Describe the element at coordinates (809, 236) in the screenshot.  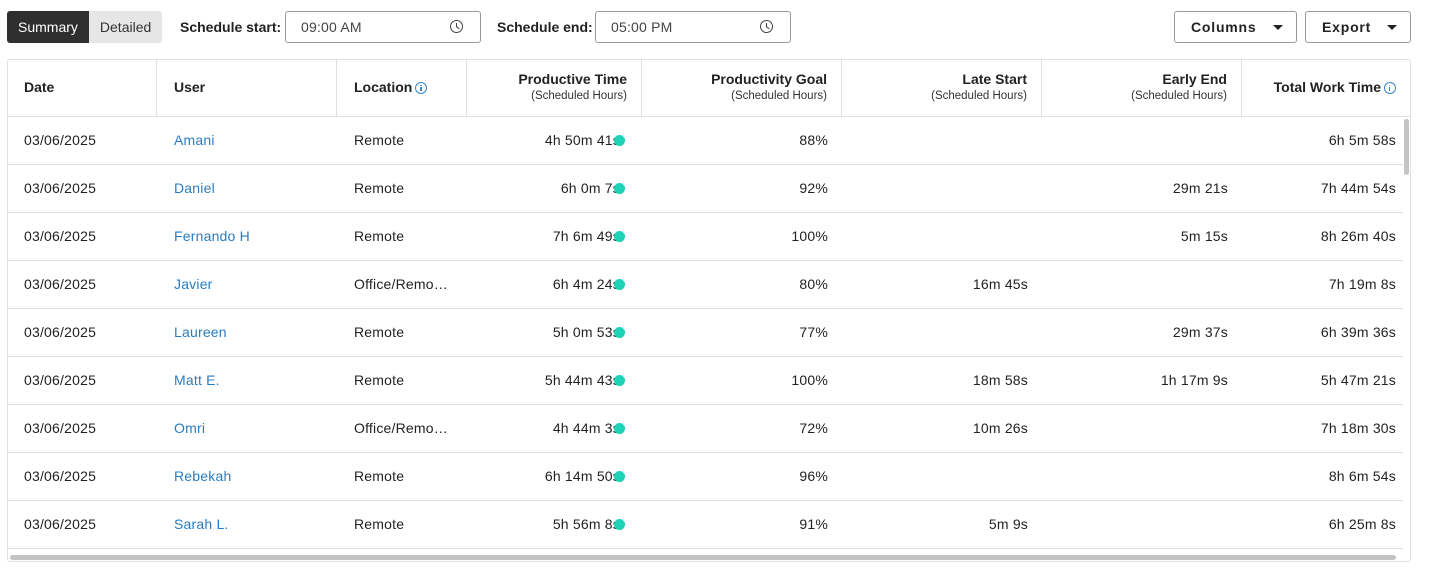
I see `cell-productivity-goal: 100%` at that location.